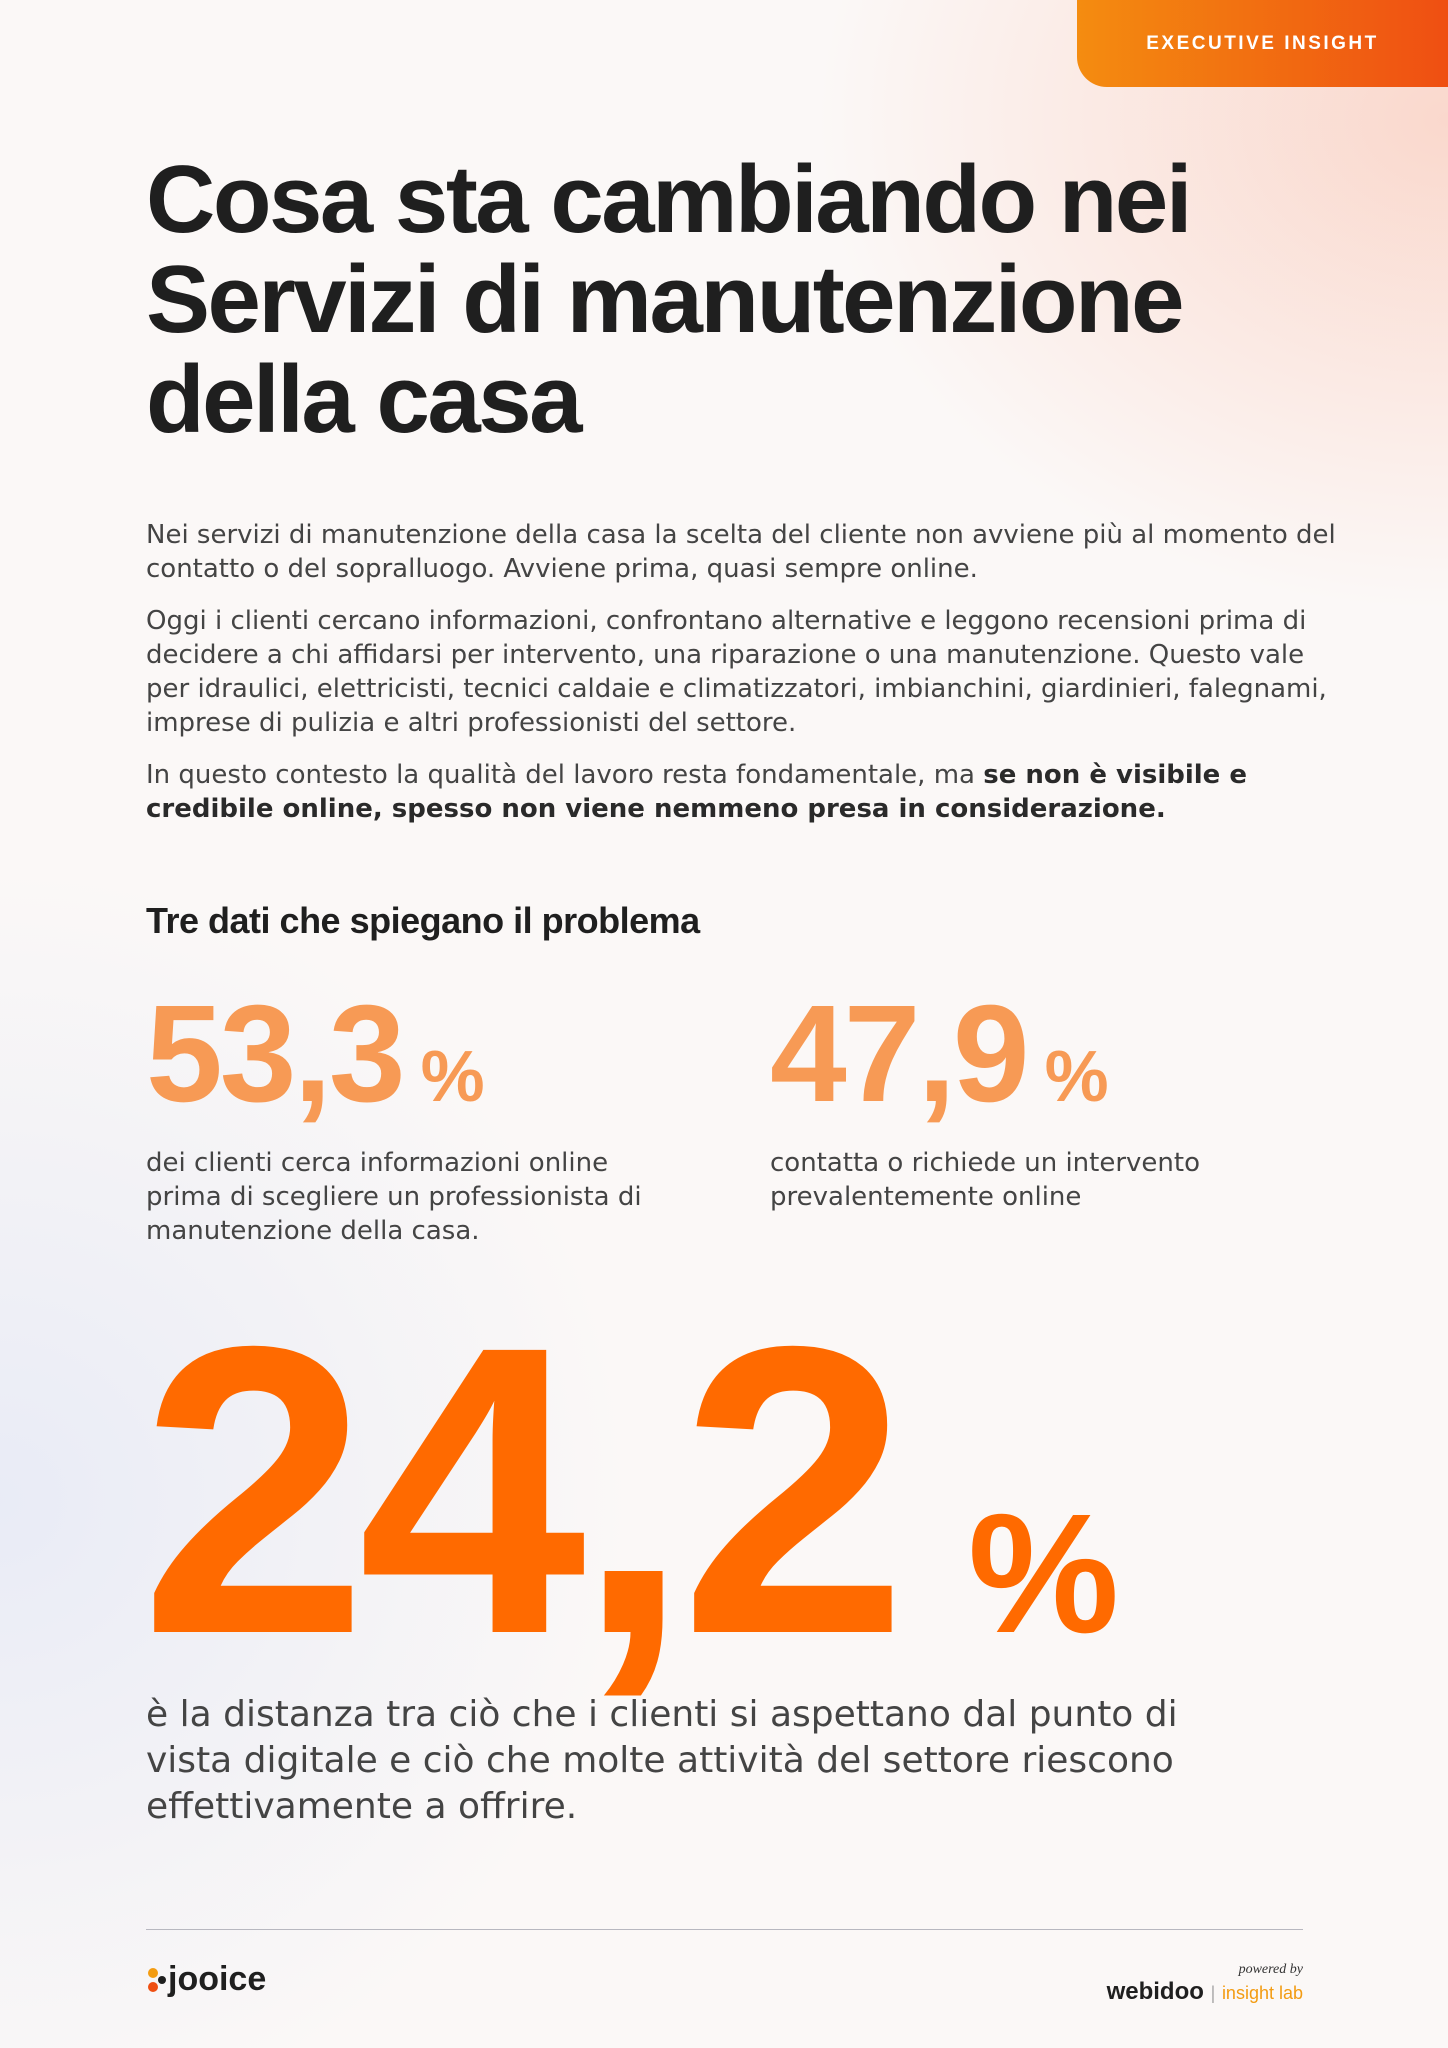  I want to click on powered-by: powered by webidoo | insight lab, so click(1205, 1984).